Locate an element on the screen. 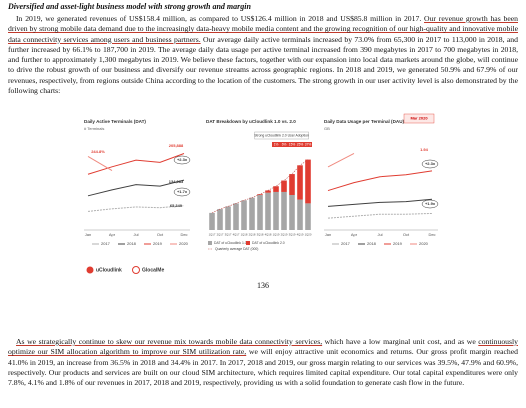  x-tick-label: 1Q19 is located at coordinates (276, 235).